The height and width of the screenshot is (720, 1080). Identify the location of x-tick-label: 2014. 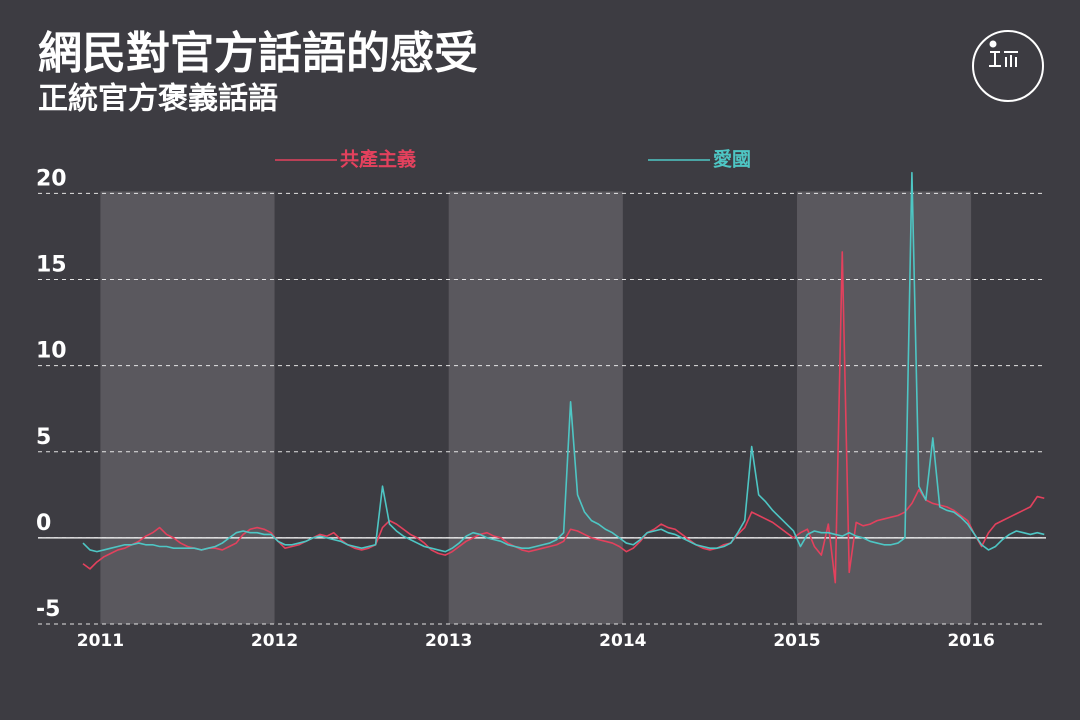
(622, 641).